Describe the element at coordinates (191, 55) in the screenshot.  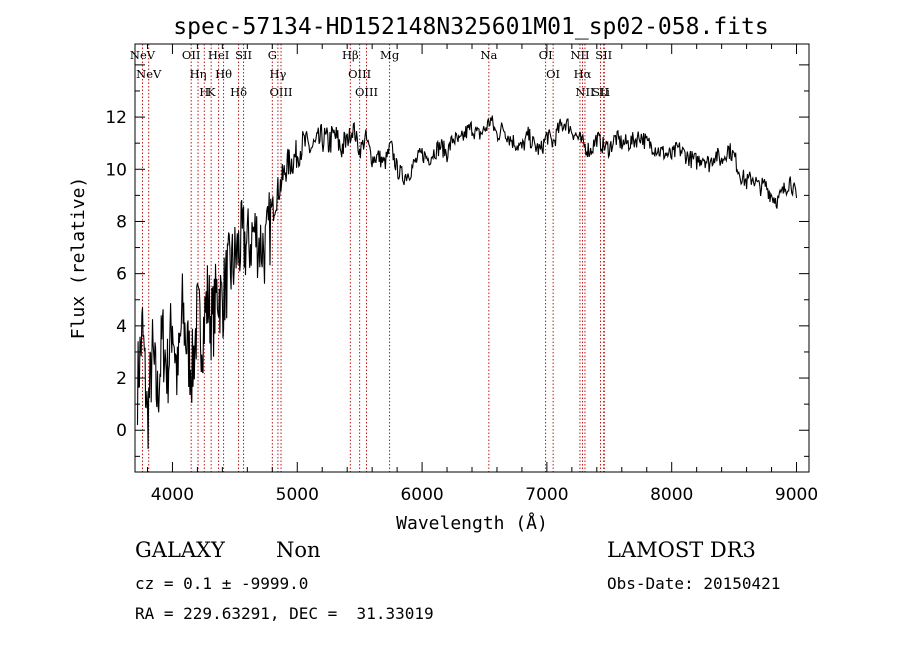
I see `spectral-line-label: OII` at that location.